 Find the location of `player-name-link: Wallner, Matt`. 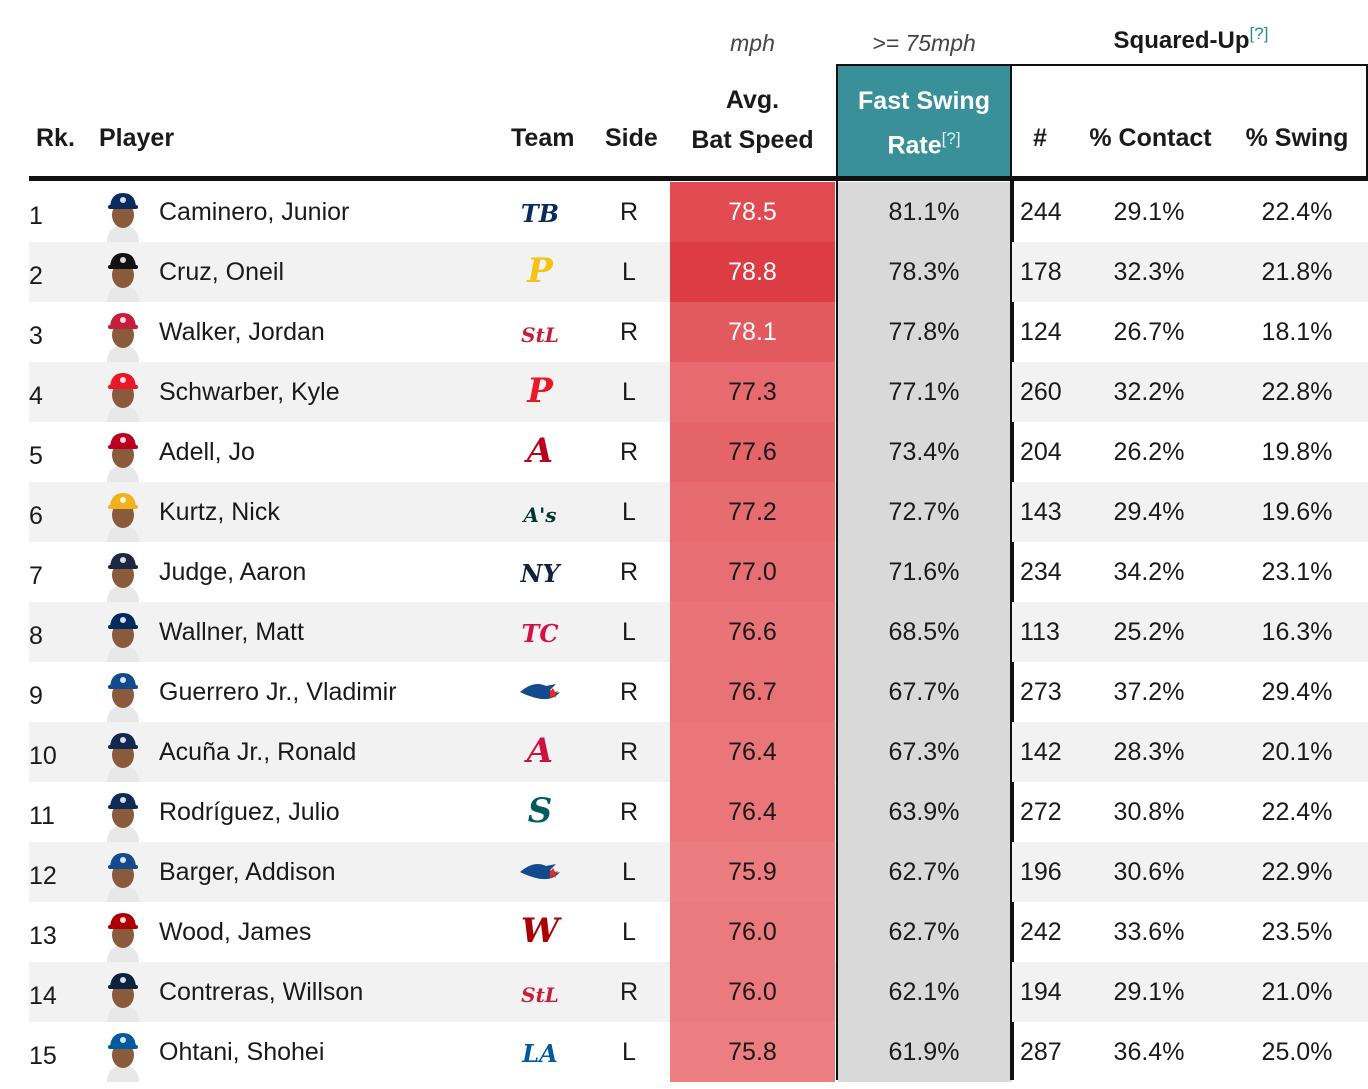

player-name-link: Wallner, Matt is located at coordinates (231, 632).